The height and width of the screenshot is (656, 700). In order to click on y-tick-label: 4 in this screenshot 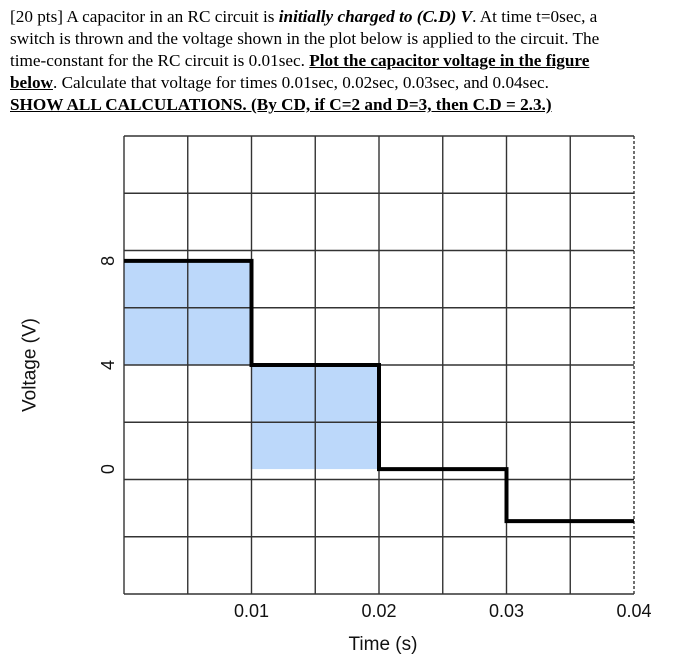, I will do `click(108, 365)`.